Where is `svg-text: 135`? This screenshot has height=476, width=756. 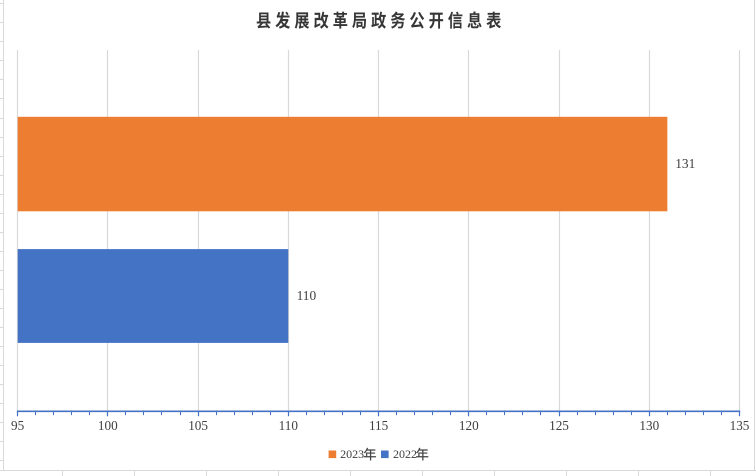
svg-text: 135 is located at coordinates (740, 425).